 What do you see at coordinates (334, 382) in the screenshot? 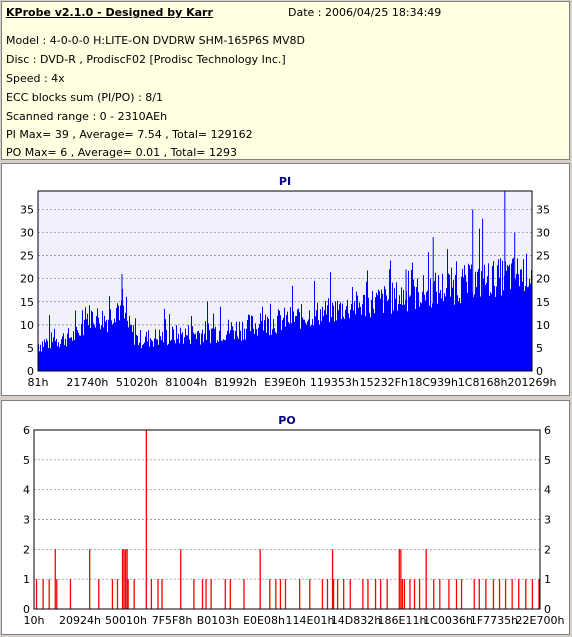
I see `pi-xtick-label: 119353h` at bounding box center [334, 382].